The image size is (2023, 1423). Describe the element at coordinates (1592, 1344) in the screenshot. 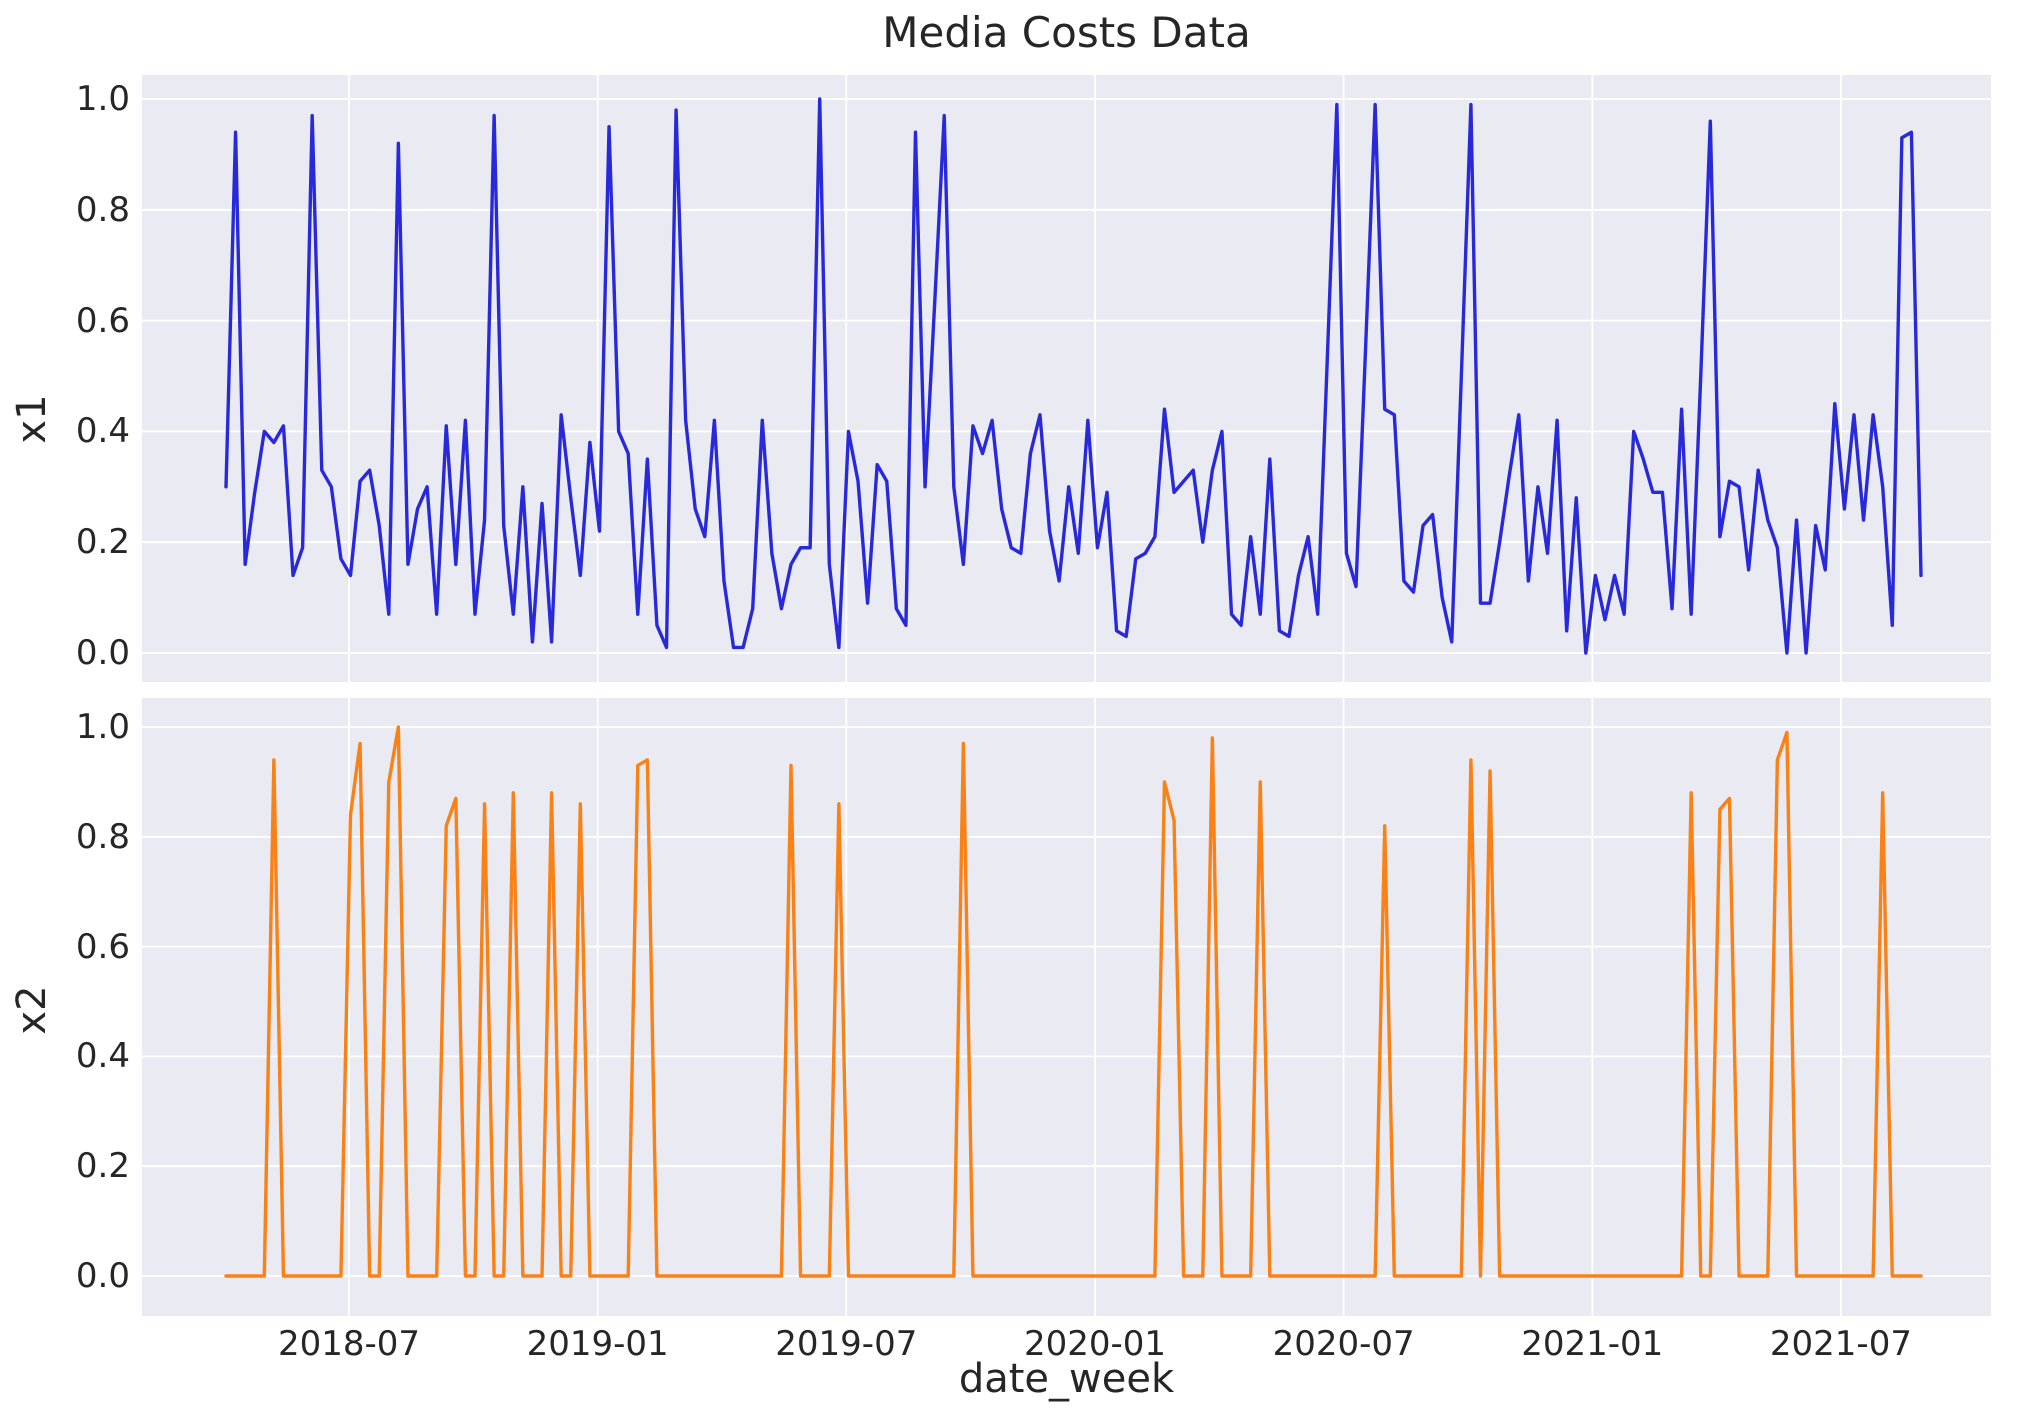

I see `x-tick-label: 2021-01` at that location.